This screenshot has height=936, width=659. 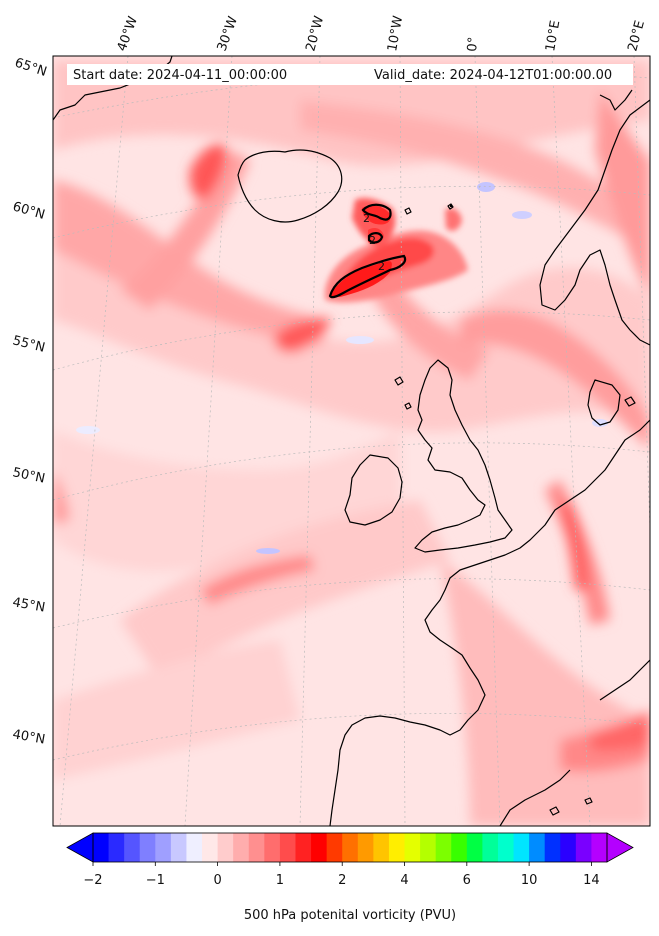 I want to click on lat-label: 55°N, so click(x=28, y=344).